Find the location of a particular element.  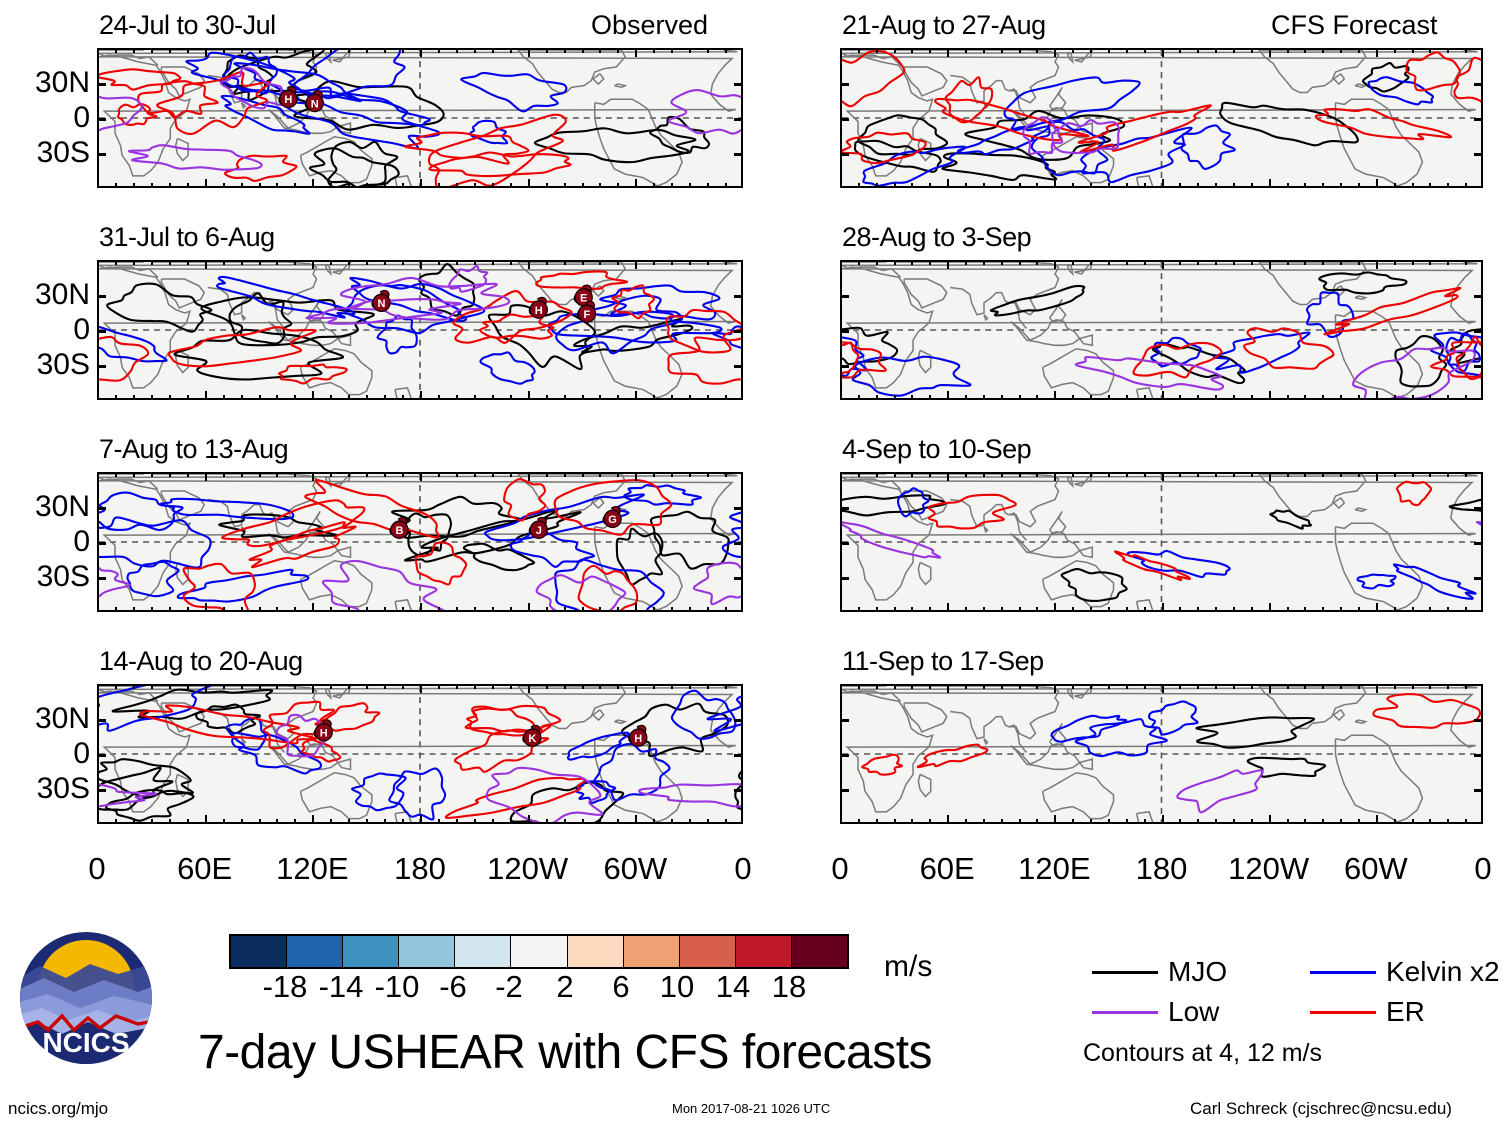

svg-text: H is located at coordinates (288, 100).